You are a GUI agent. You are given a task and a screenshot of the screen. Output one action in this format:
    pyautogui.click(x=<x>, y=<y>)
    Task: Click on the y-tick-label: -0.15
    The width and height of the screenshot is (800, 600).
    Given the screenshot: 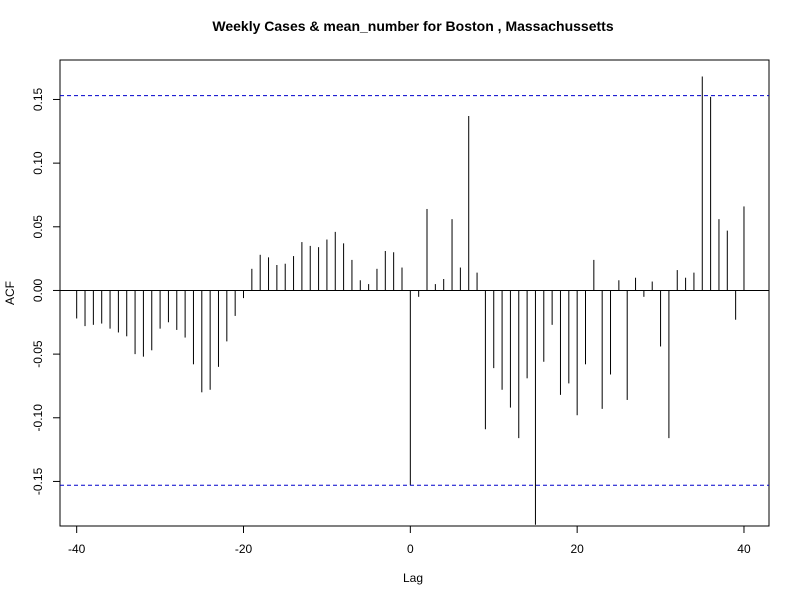 What is the action you would take?
    pyautogui.click(x=38, y=481)
    